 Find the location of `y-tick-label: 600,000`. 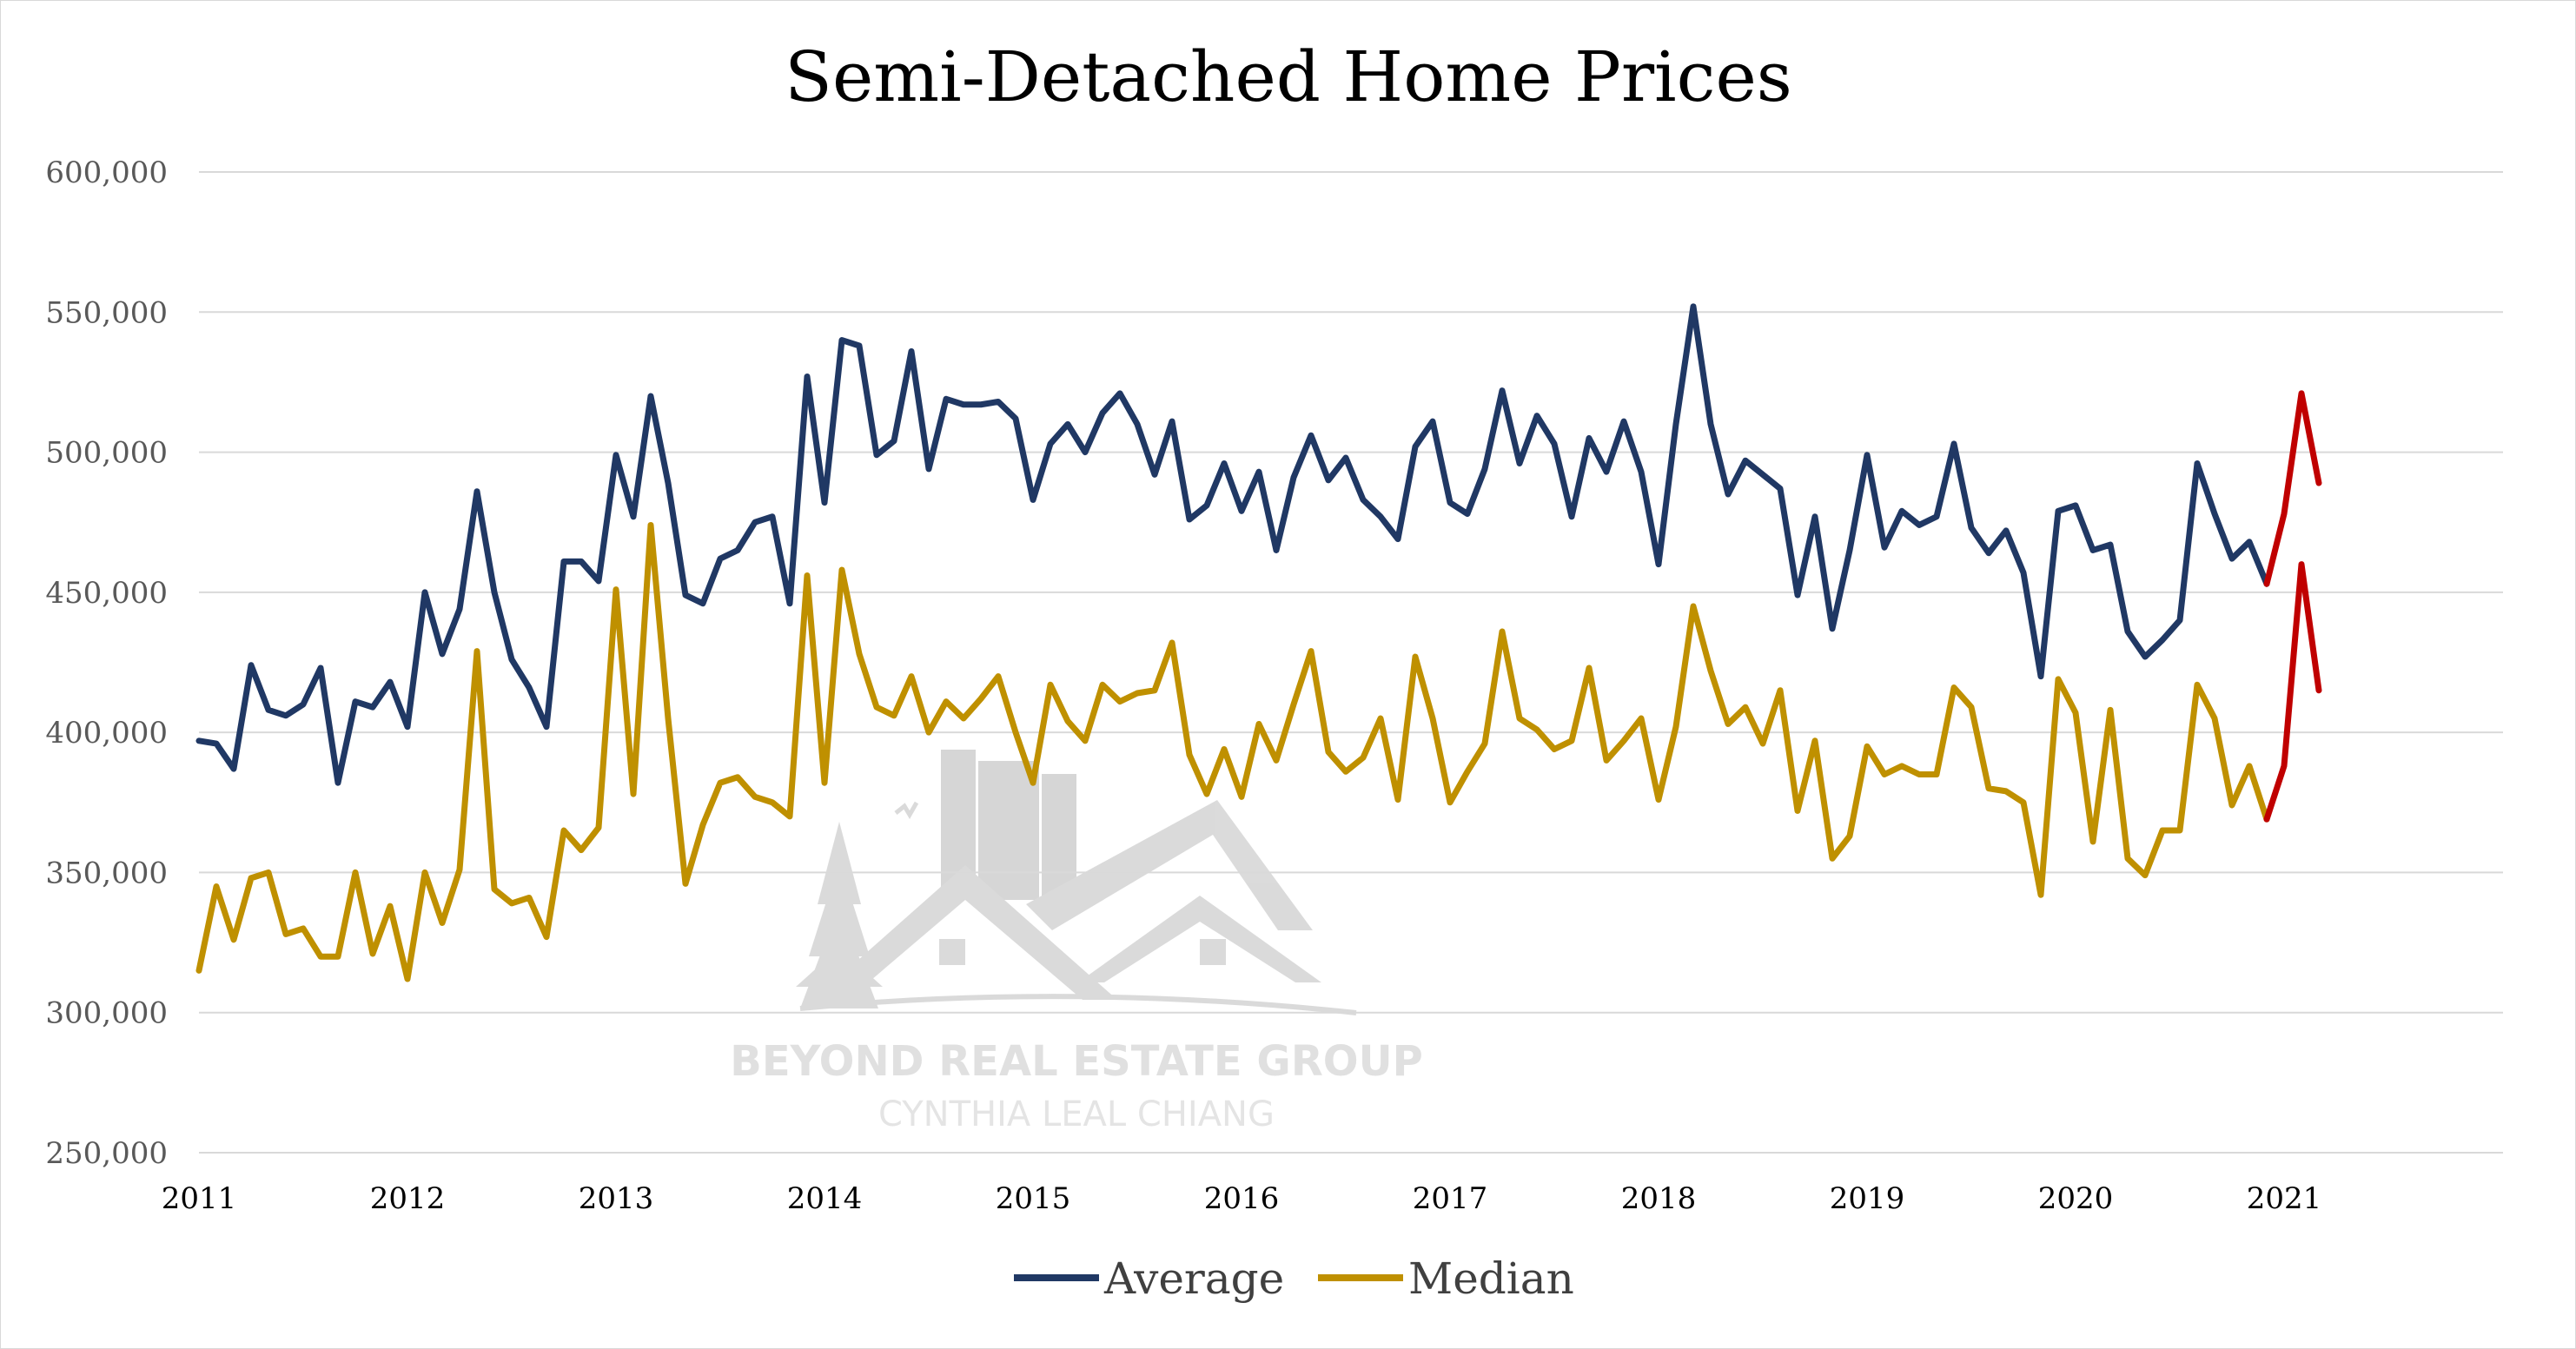

y-tick-label: 600,000 is located at coordinates (106, 172).